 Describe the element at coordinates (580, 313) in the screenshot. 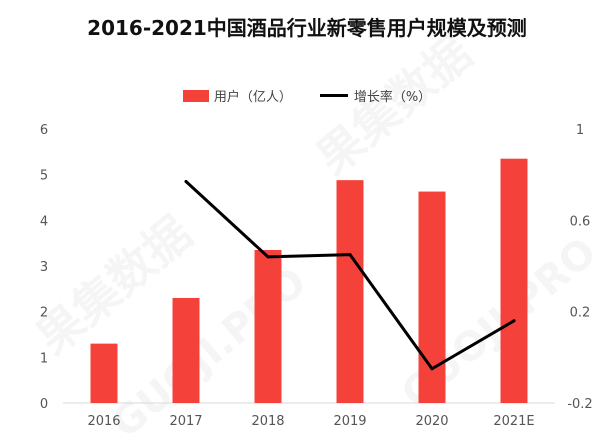

I see `y-right-tick-label: 0.2` at that location.